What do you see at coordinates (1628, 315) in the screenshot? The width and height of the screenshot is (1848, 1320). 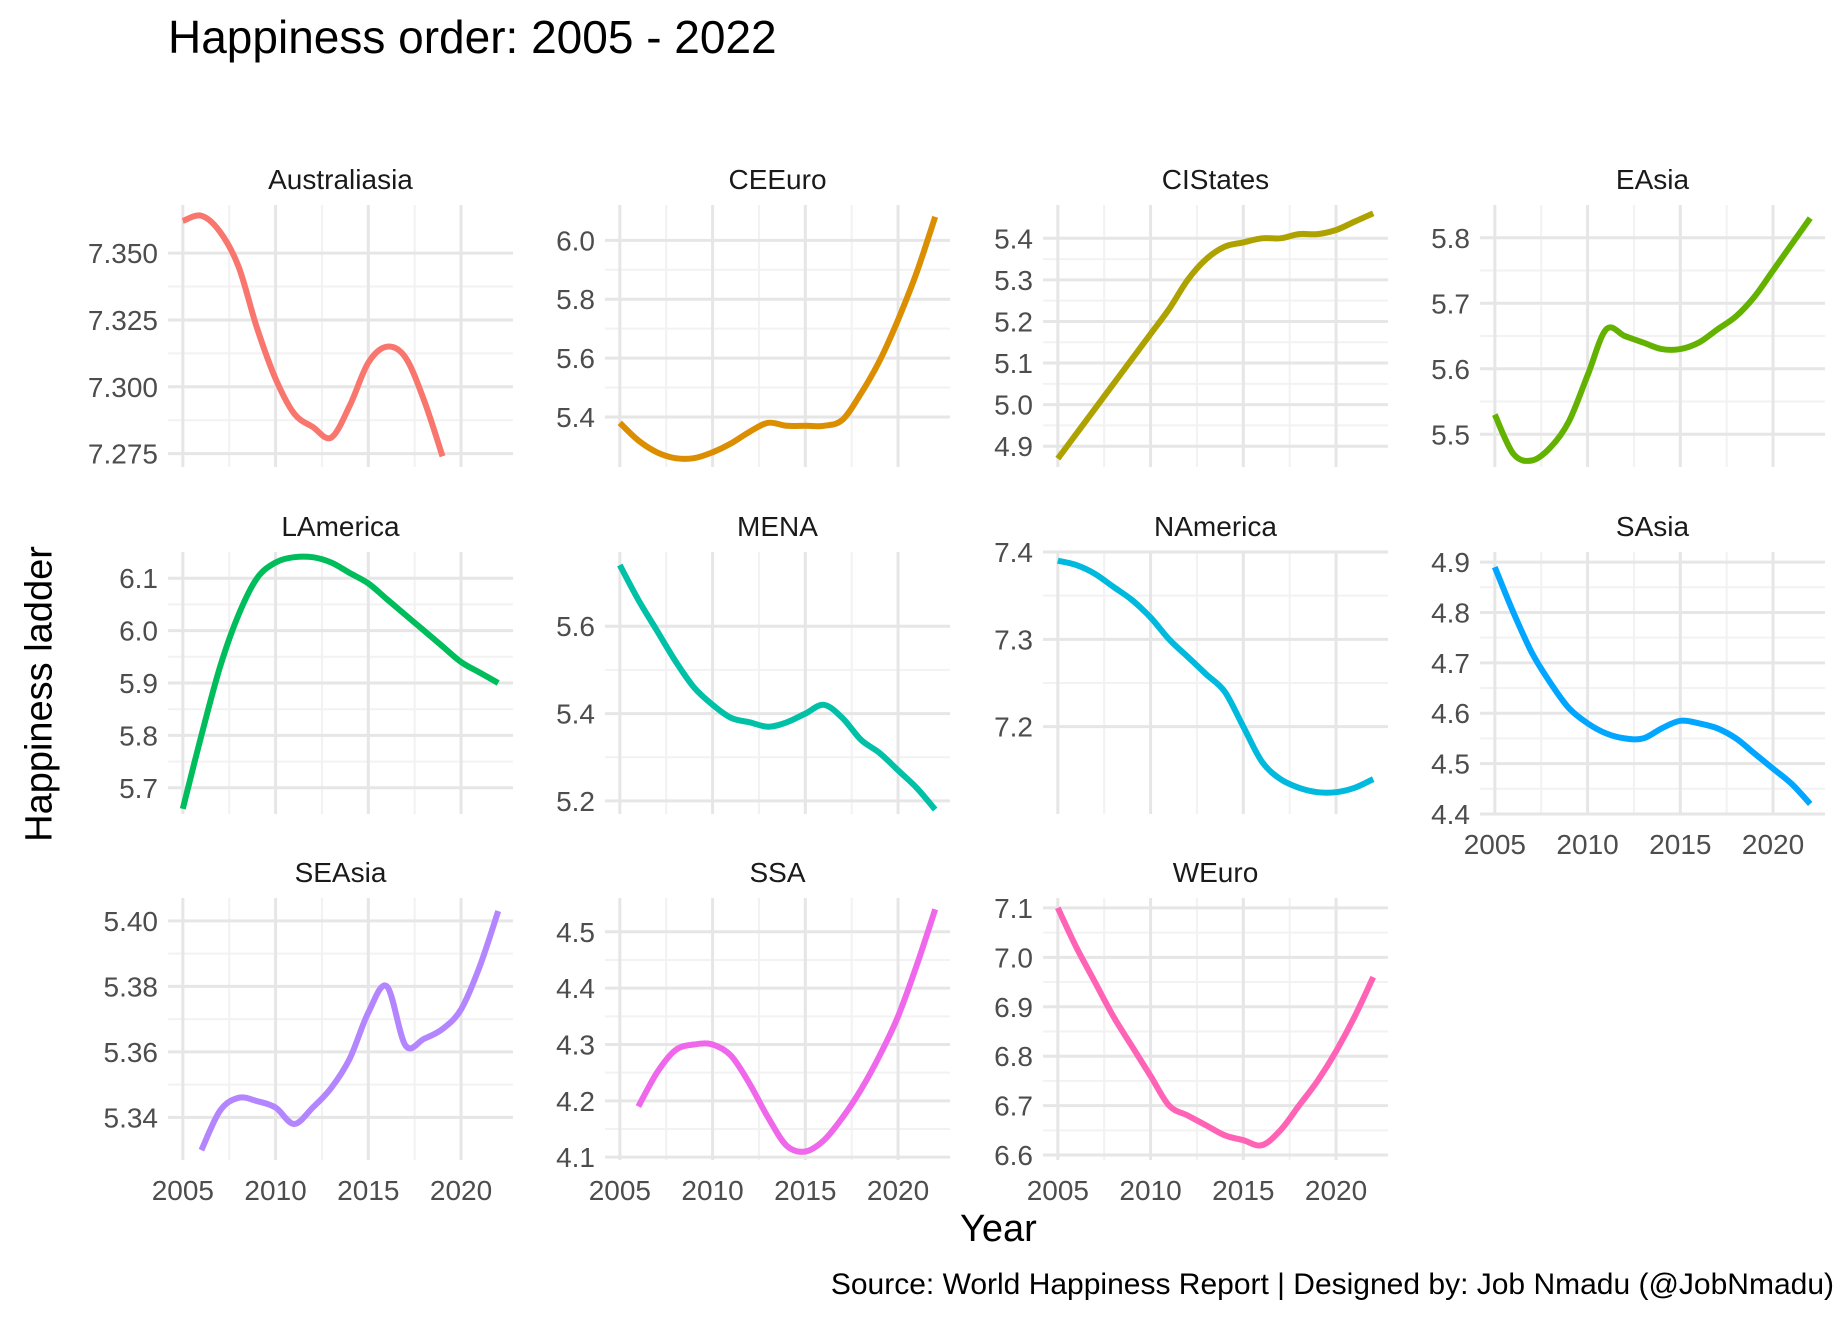 I see `facet-panel-easia: EAsia 5.5 5.6 5.7 5.8` at bounding box center [1628, 315].